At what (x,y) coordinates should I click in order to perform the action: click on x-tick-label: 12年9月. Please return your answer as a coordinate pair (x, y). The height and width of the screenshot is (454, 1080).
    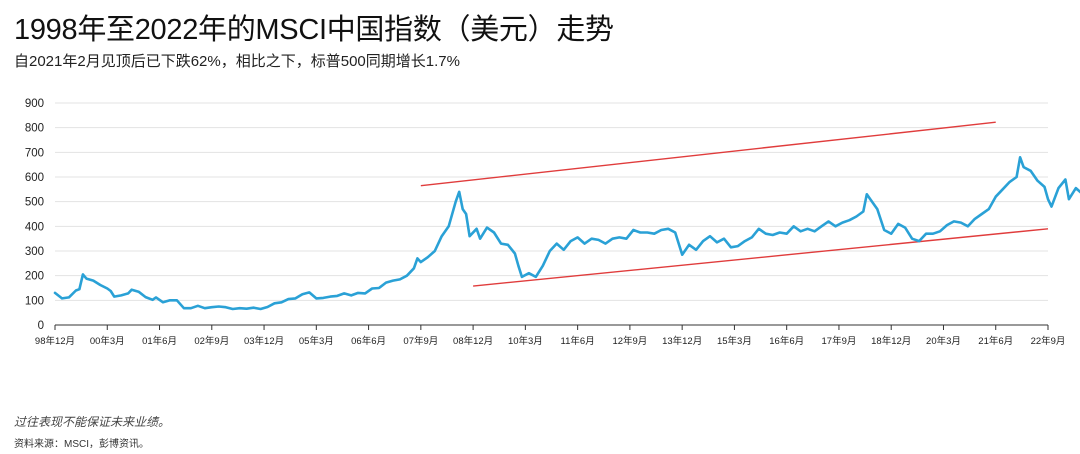
    Looking at the image, I should click on (629, 341).